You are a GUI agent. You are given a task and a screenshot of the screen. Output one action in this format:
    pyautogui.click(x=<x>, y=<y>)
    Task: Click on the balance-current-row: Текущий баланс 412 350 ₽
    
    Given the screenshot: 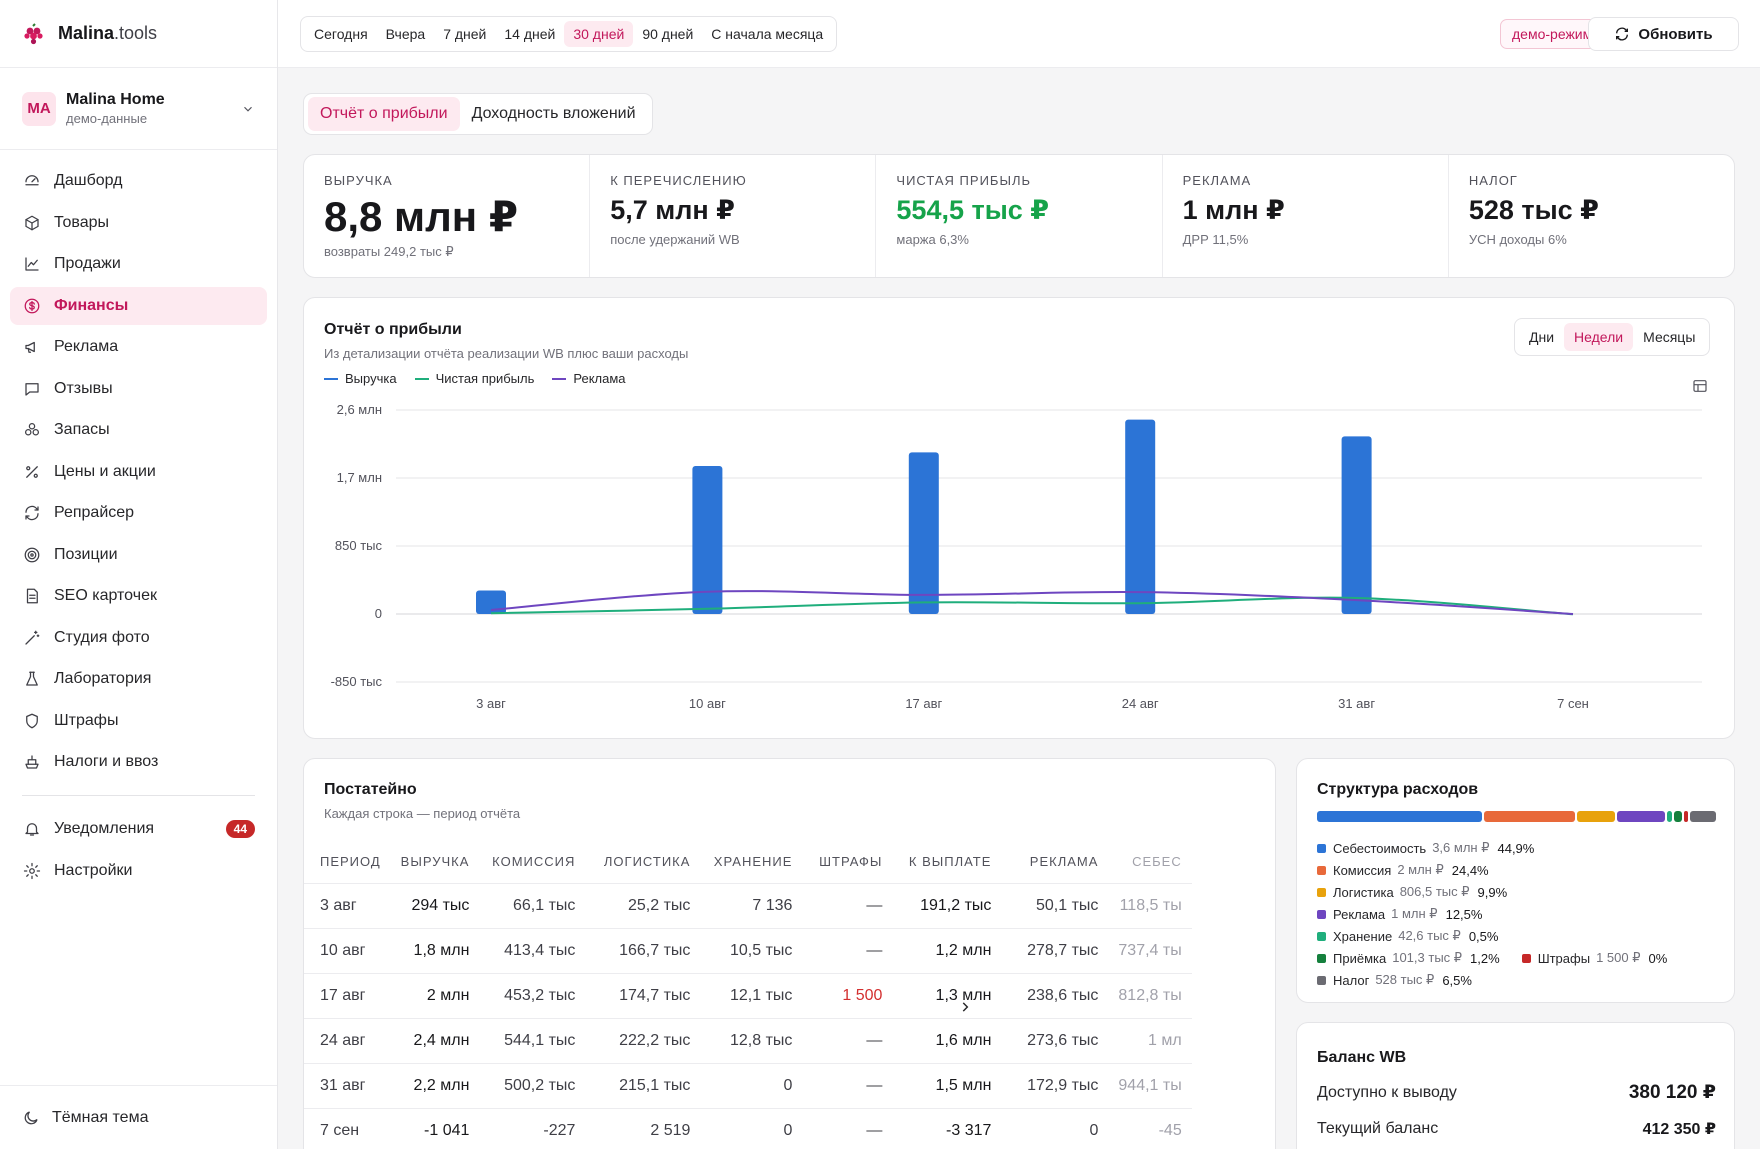 What is the action you would take?
    pyautogui.click(x=1516, y=1129)
    